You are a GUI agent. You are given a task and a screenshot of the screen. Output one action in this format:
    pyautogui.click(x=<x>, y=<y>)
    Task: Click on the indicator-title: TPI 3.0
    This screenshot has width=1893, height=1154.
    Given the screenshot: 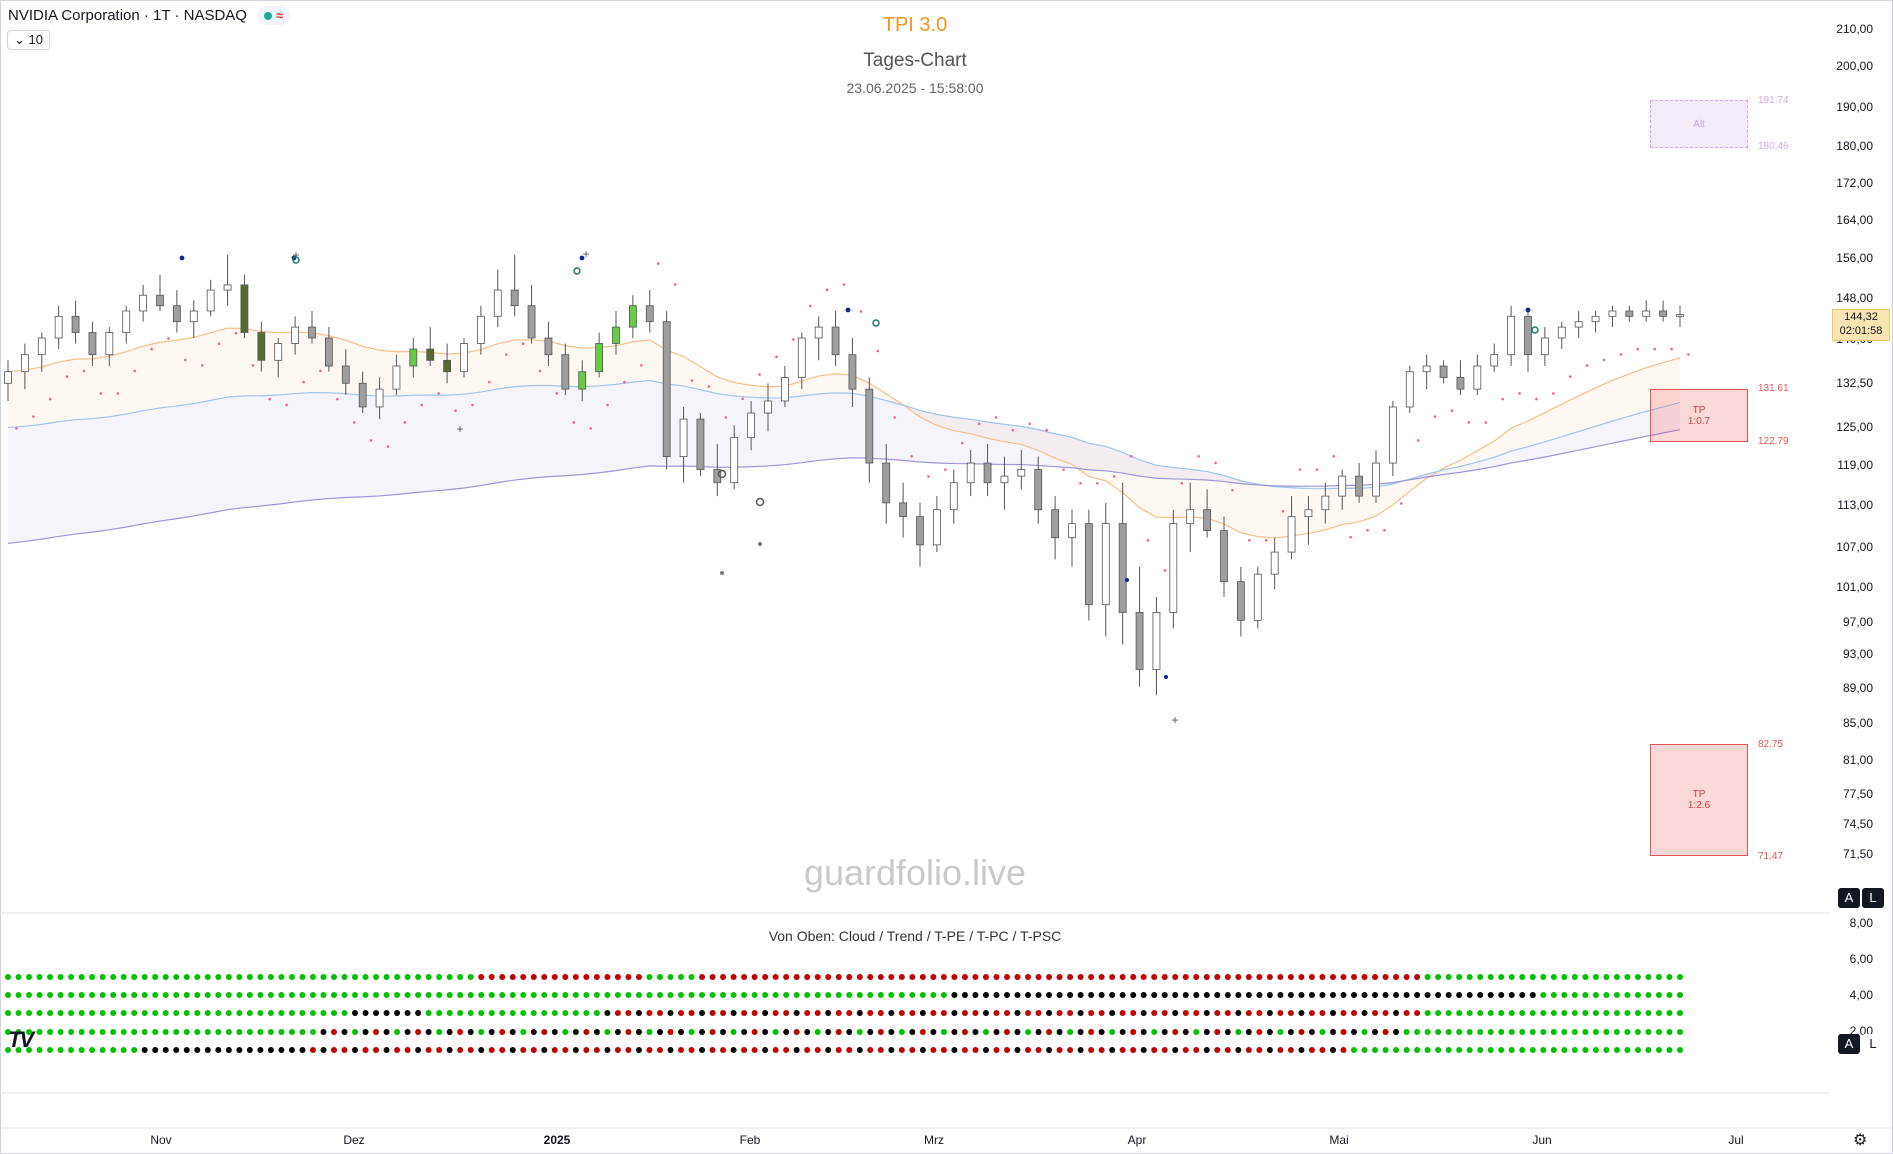 What is the action you would take?
    pyautogui.click(x=915, y=25)
    